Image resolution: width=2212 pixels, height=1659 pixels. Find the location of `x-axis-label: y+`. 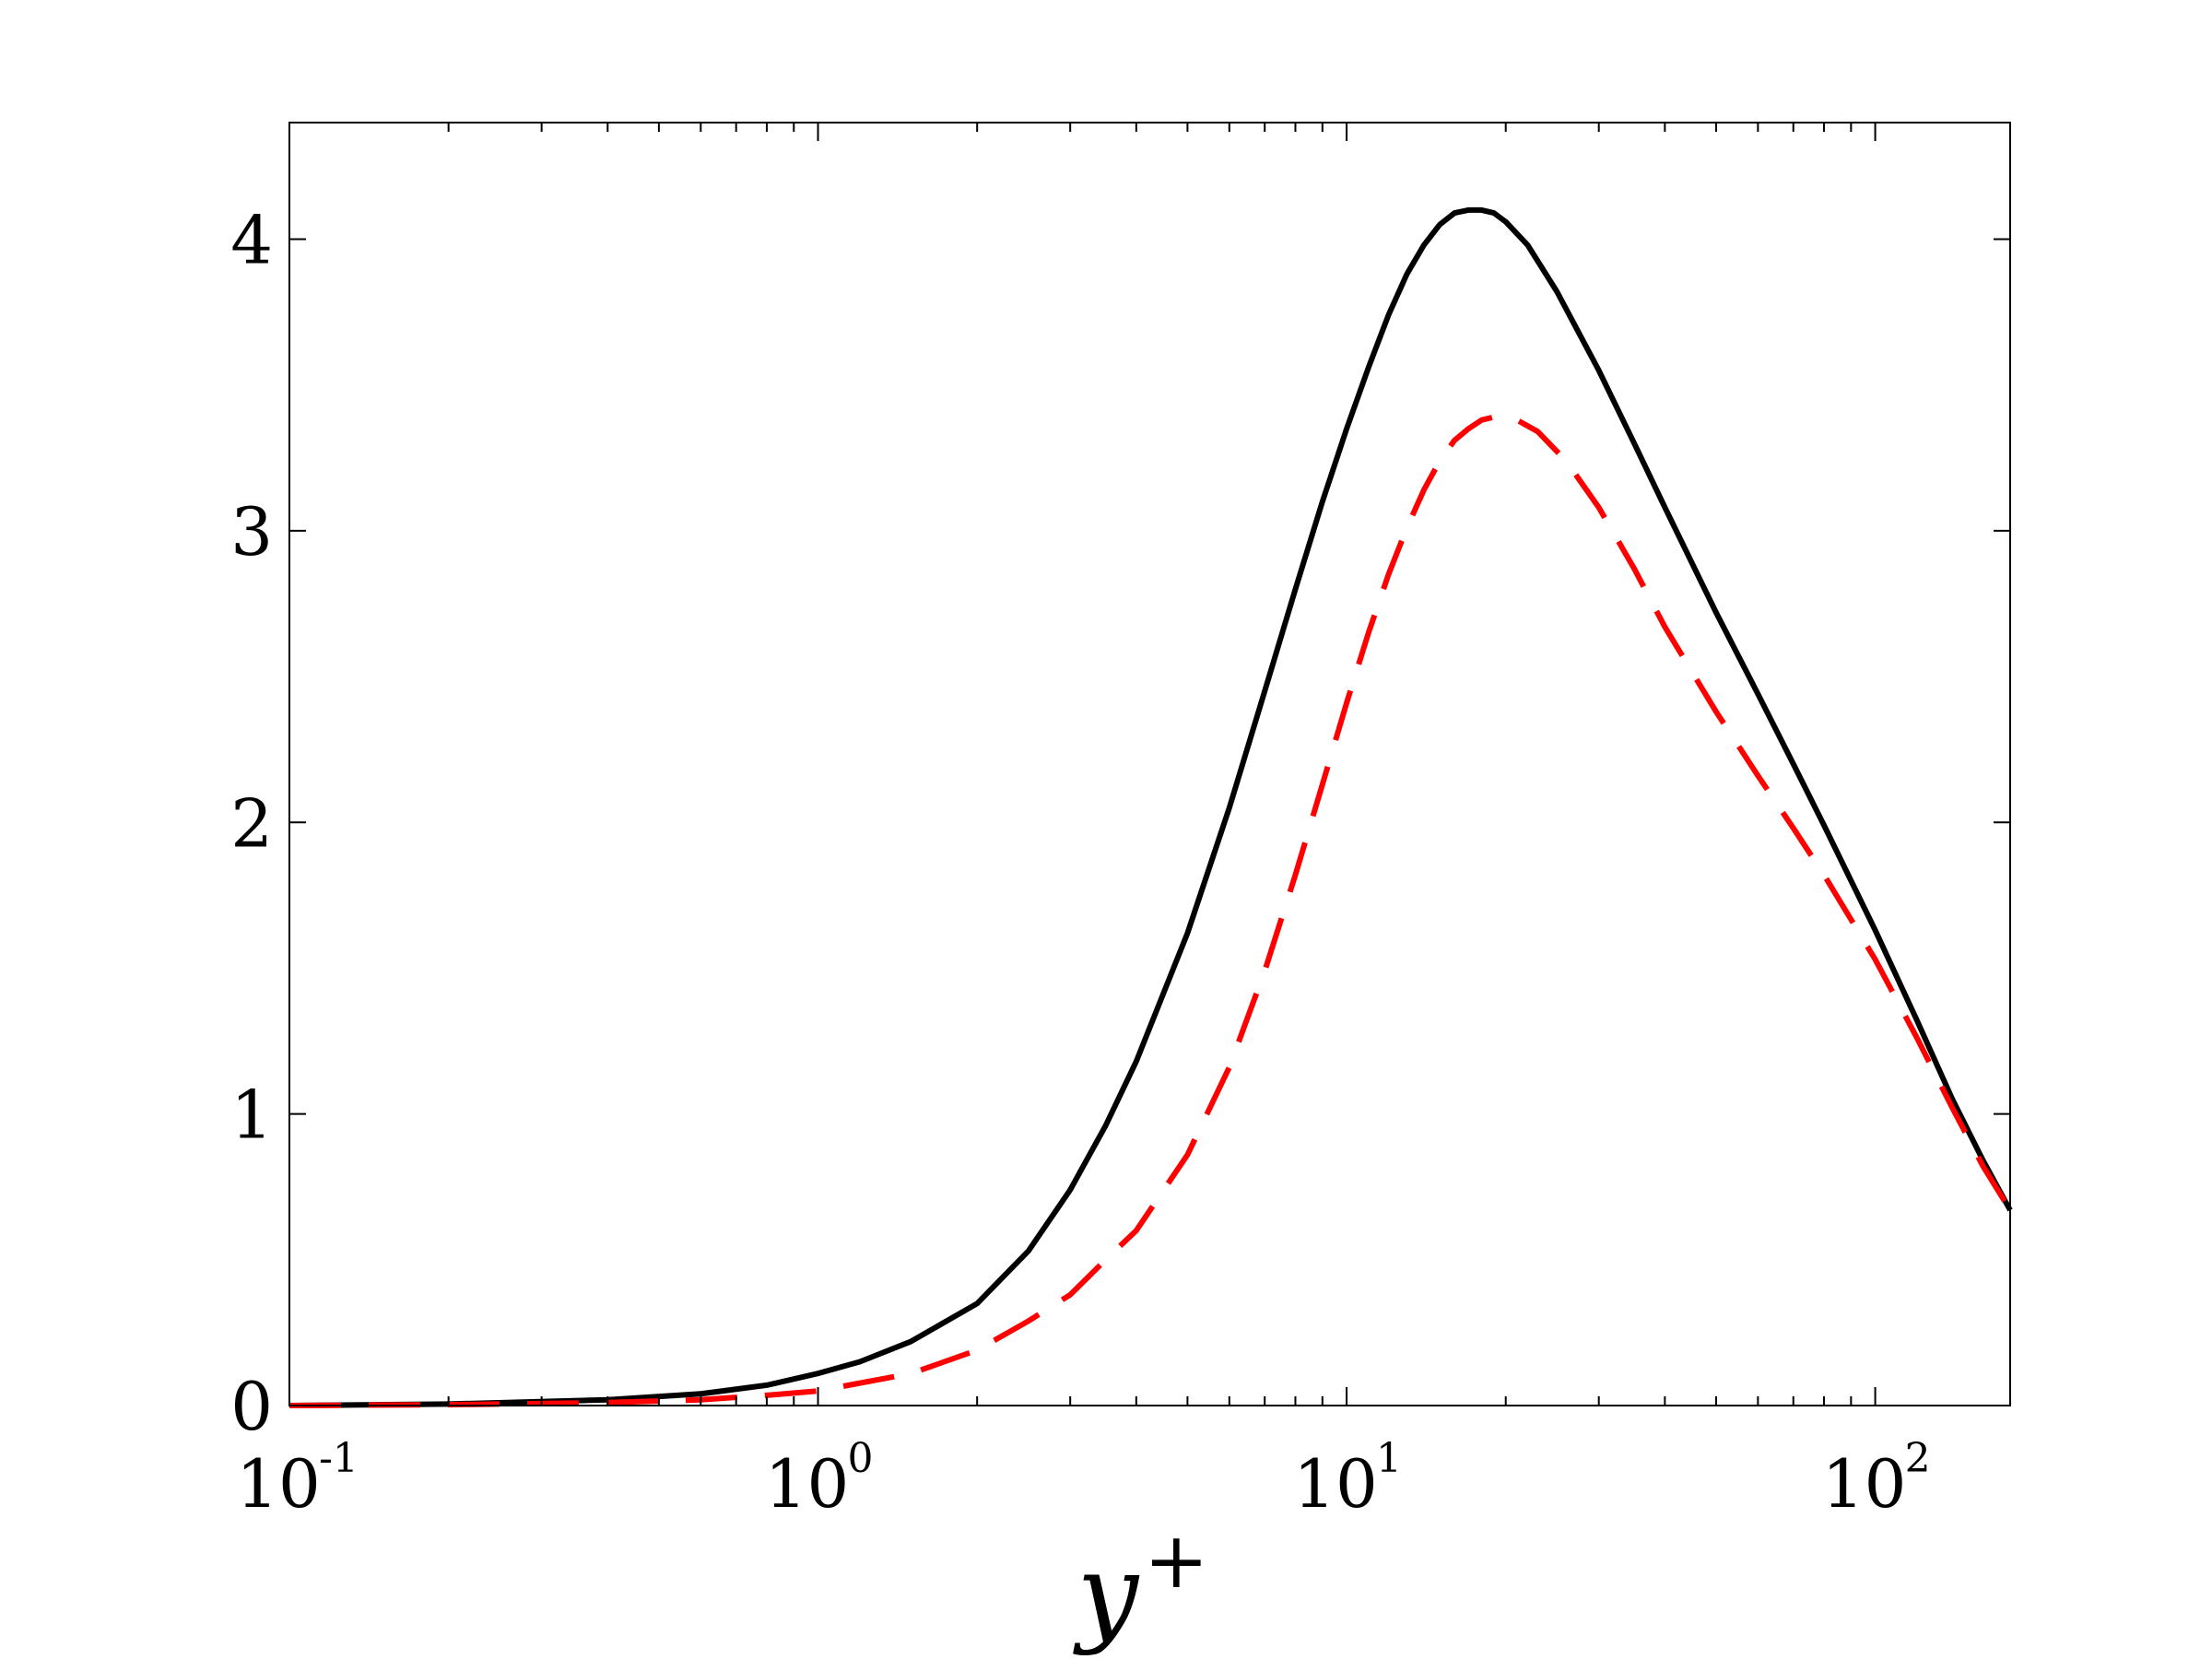

x-axis-label: y+ is located at coordinates (1140, 1586).